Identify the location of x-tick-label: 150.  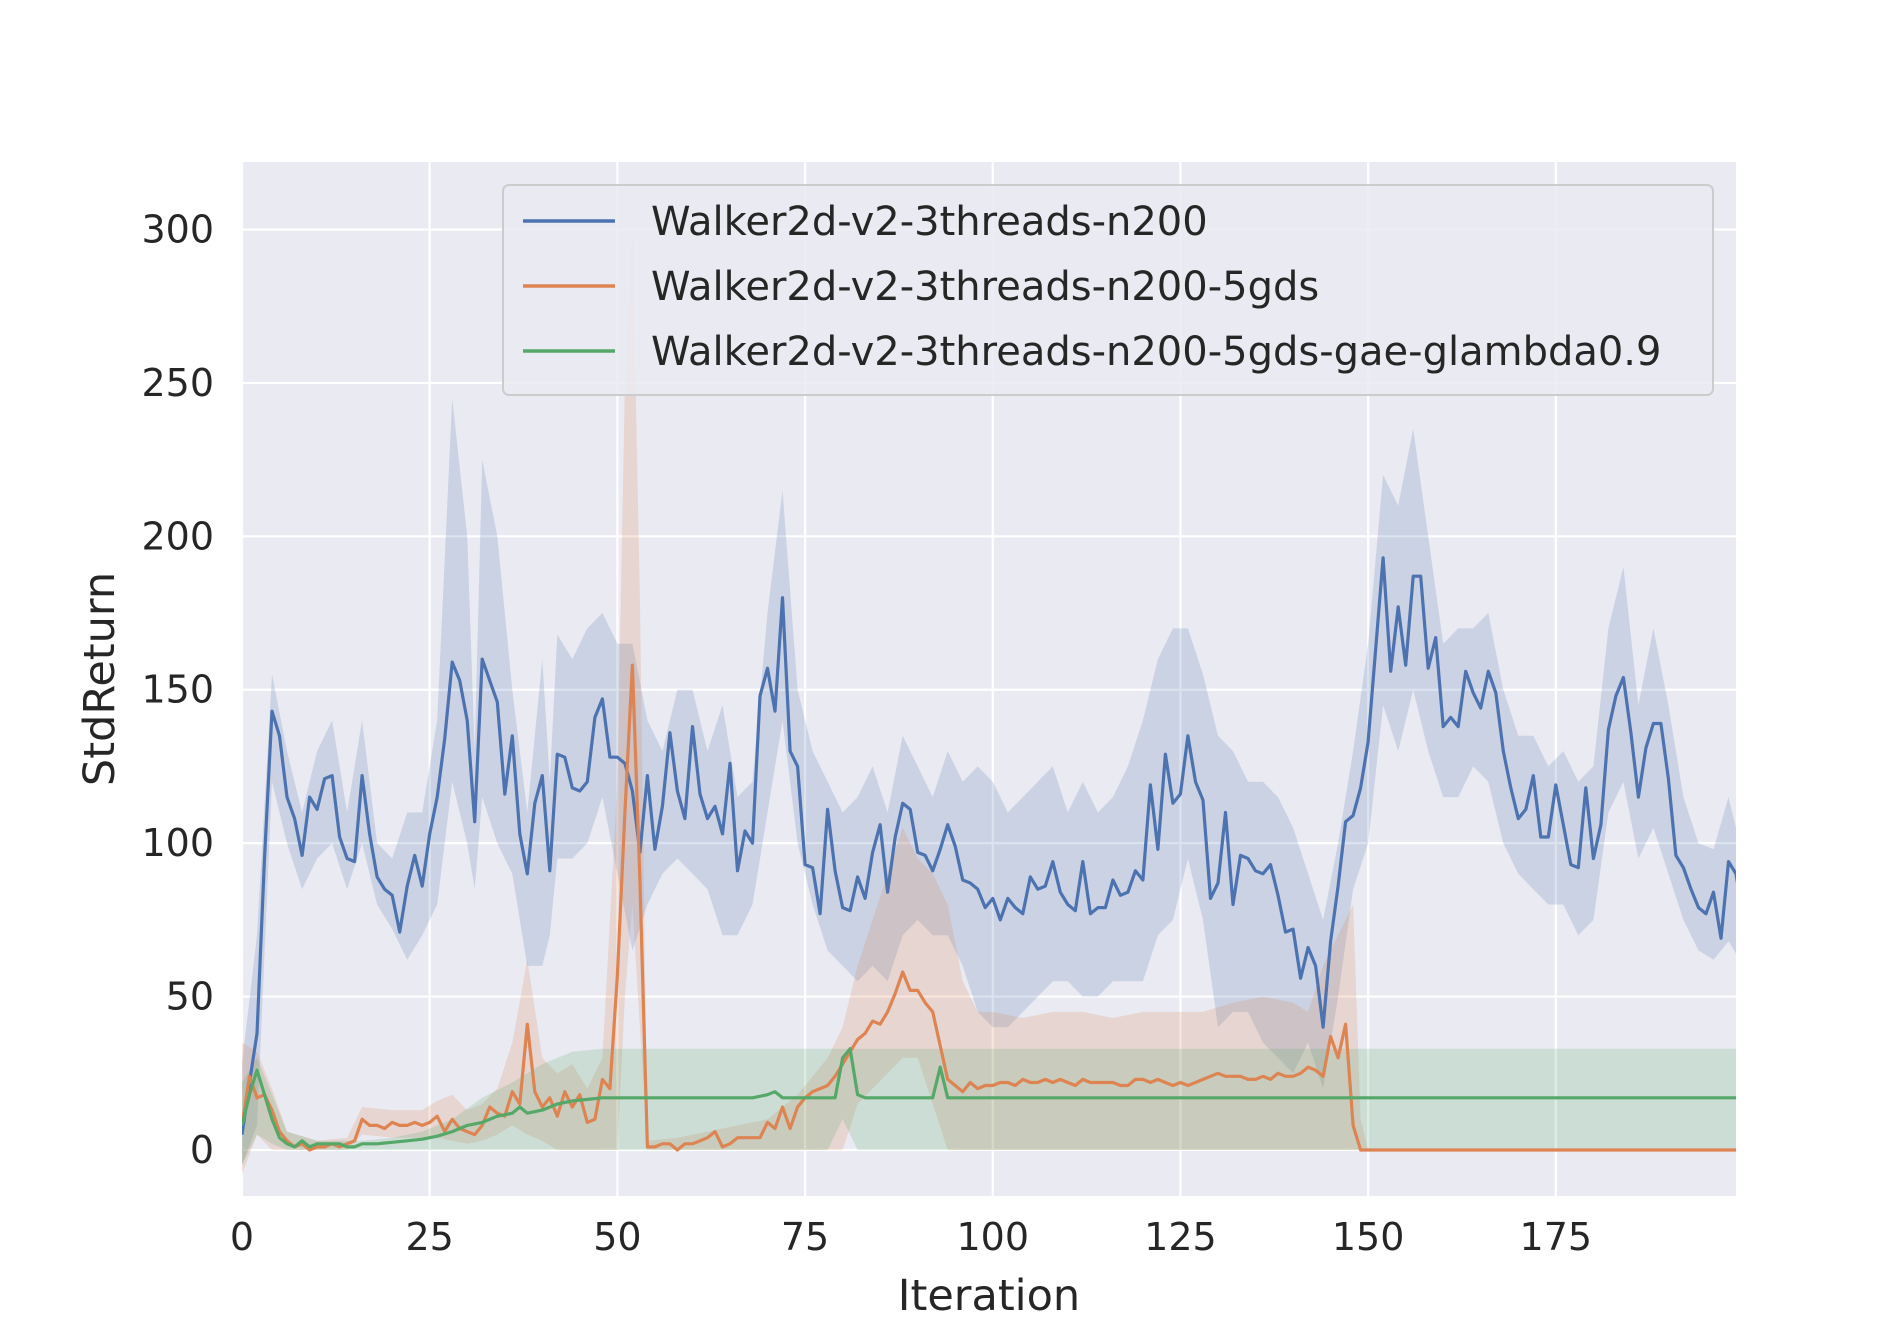
(1368, 1237).